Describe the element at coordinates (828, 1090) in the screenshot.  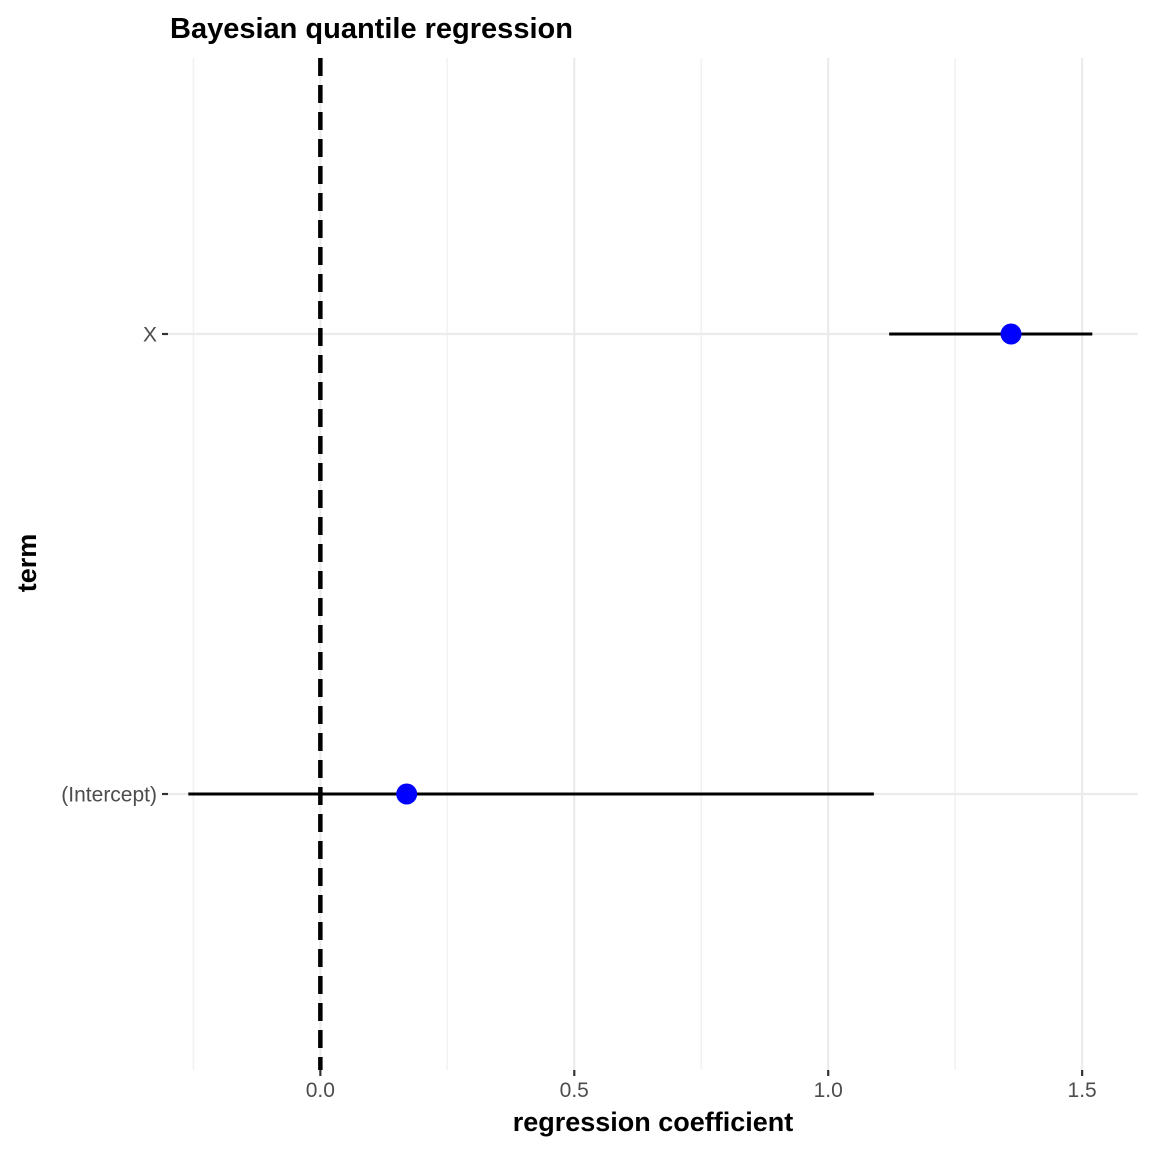
I see `x-tick-label: 1.0` at that location.